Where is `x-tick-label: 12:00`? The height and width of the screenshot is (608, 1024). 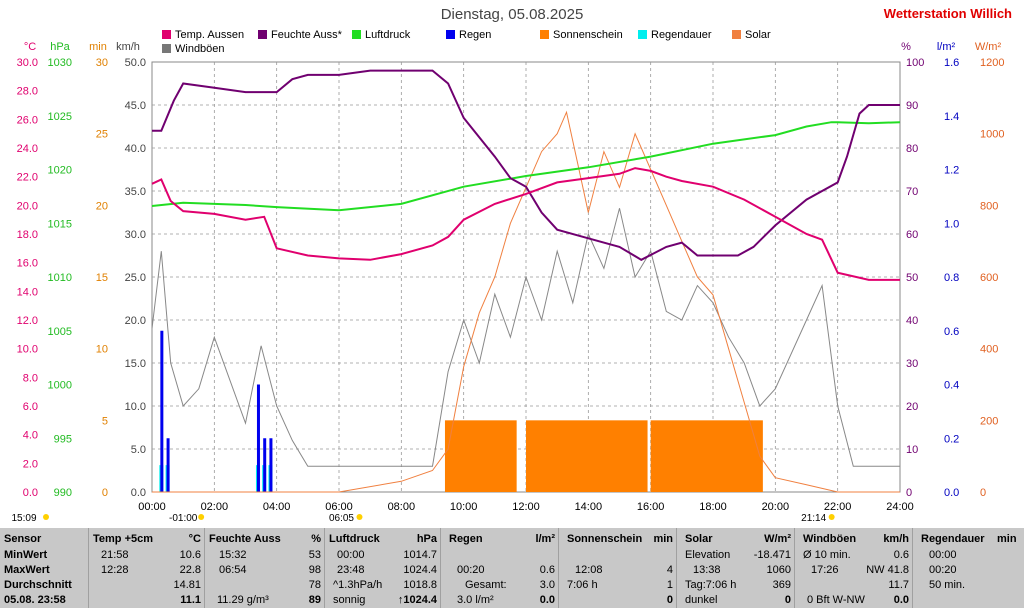 x-tick-label: 12:00 is located at coordinates (526, 507).